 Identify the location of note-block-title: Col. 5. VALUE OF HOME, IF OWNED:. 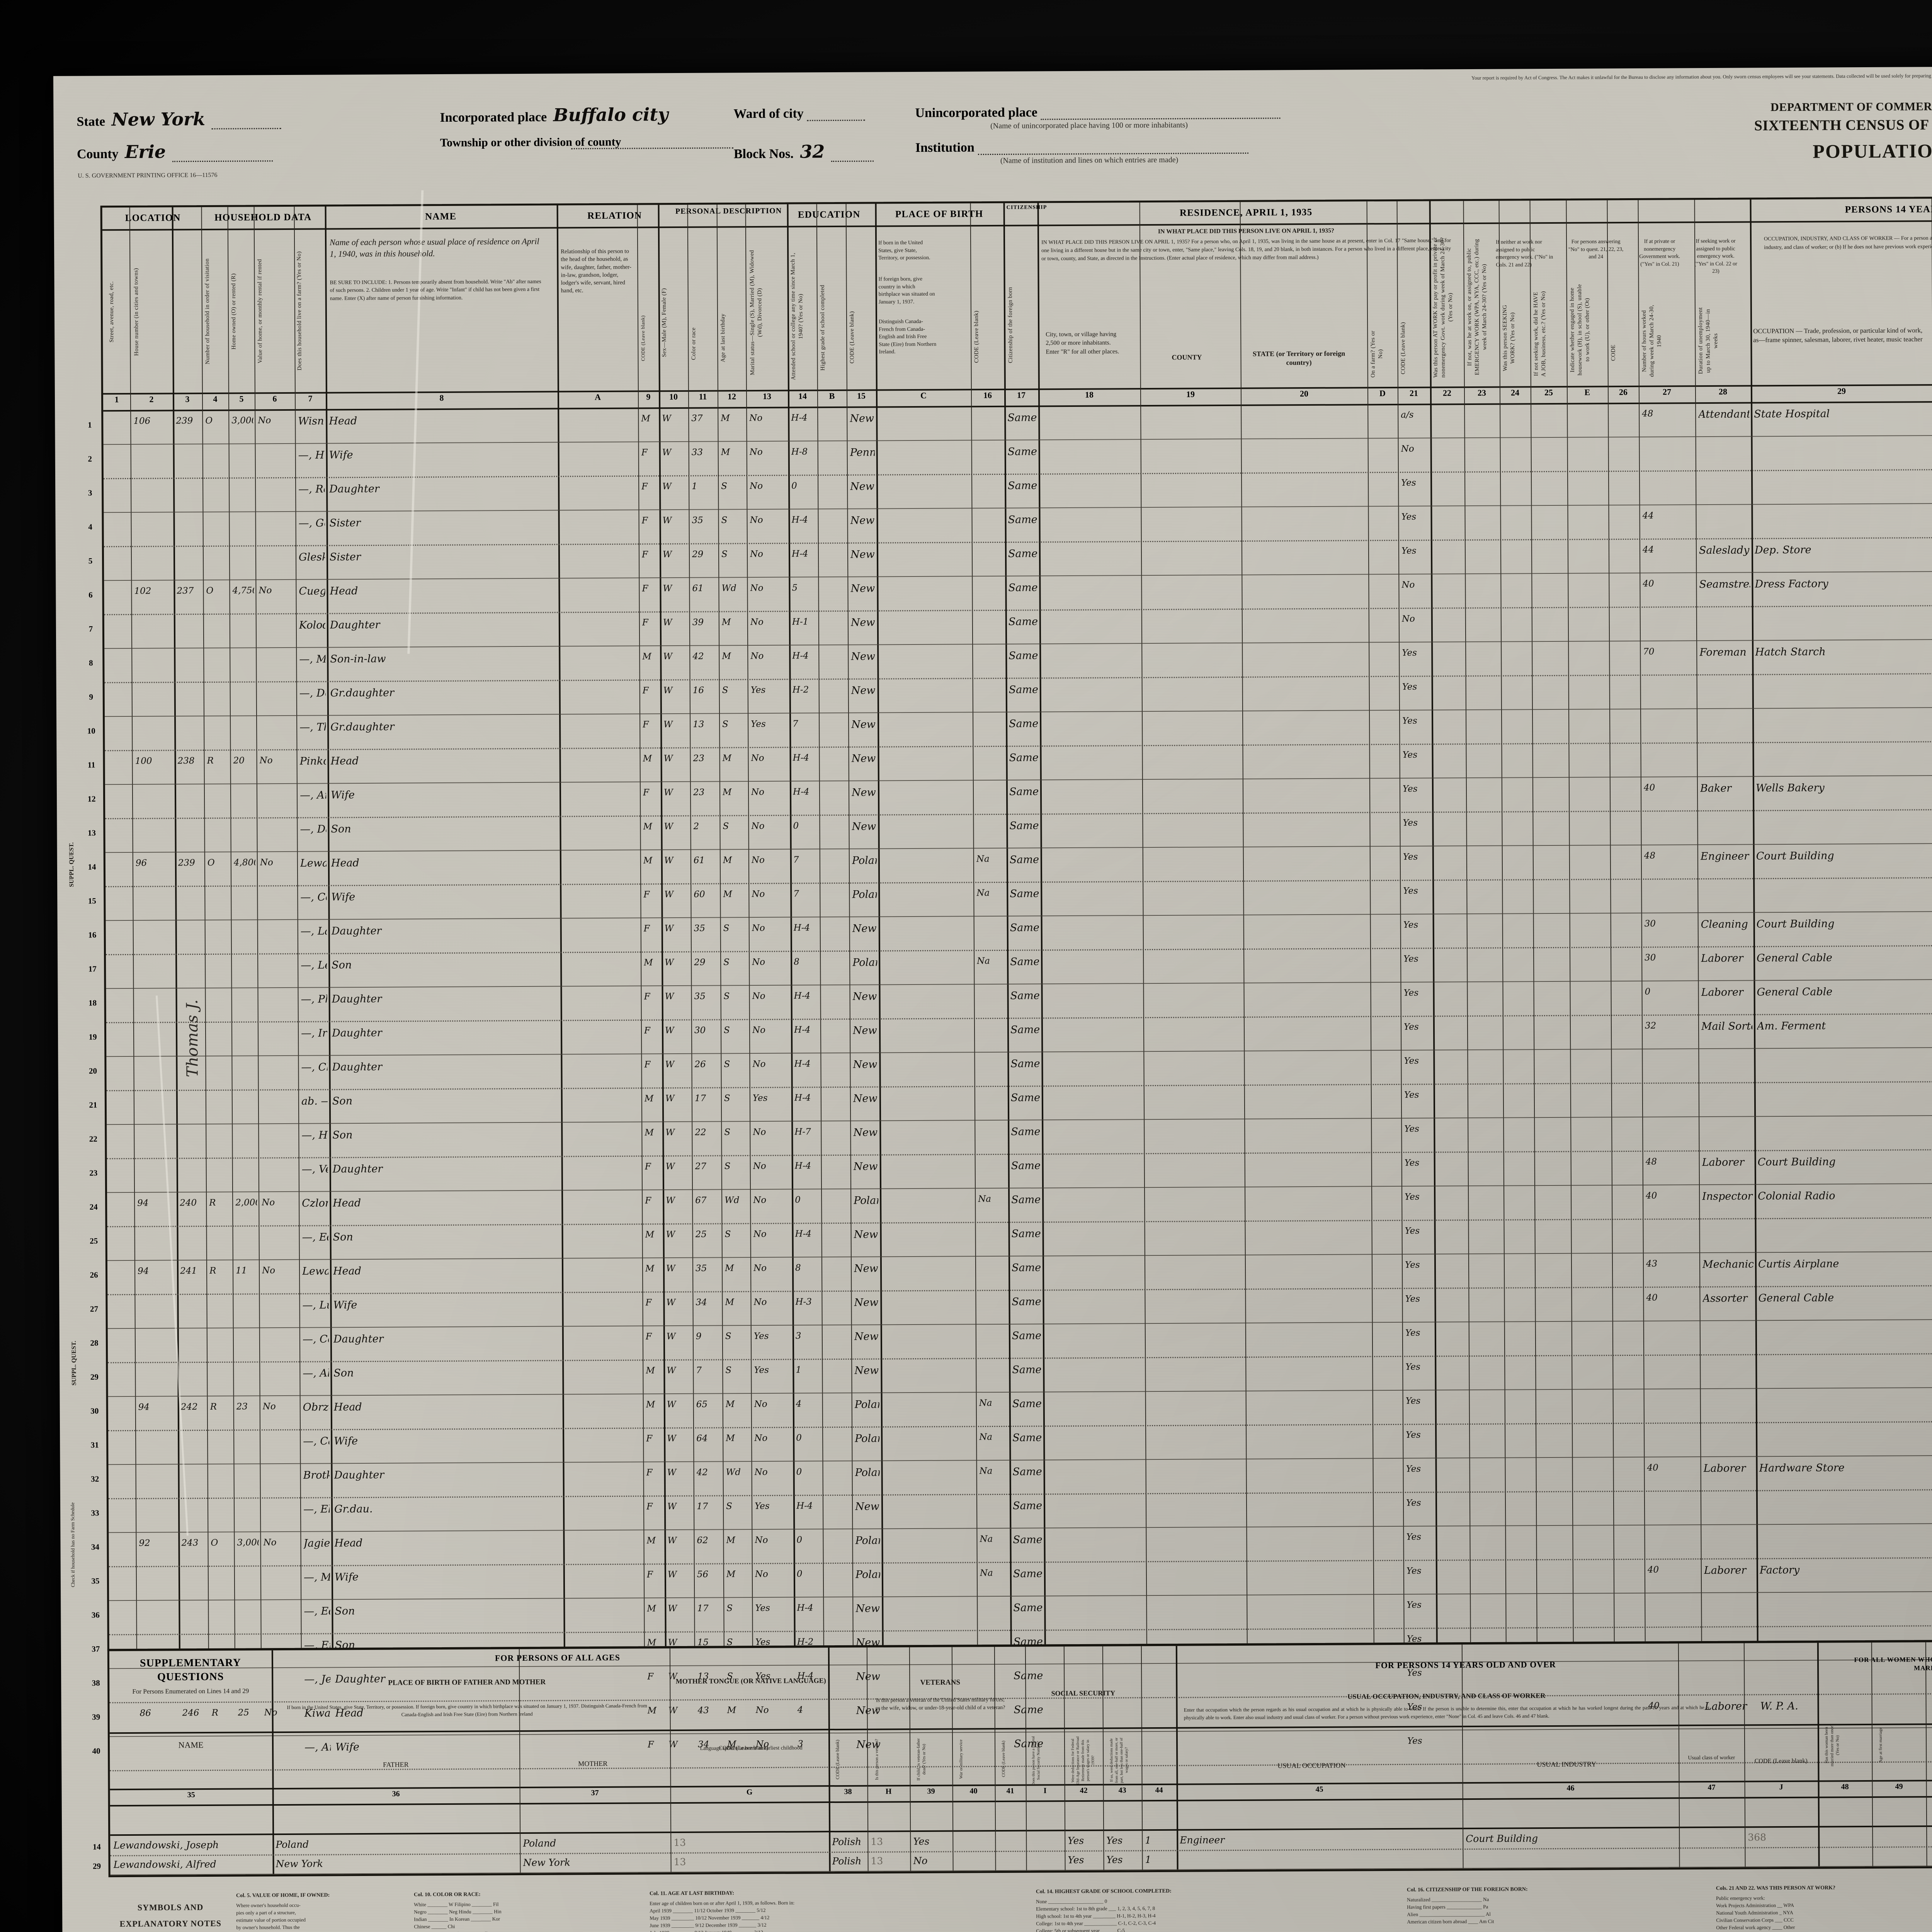
(283, 1896).